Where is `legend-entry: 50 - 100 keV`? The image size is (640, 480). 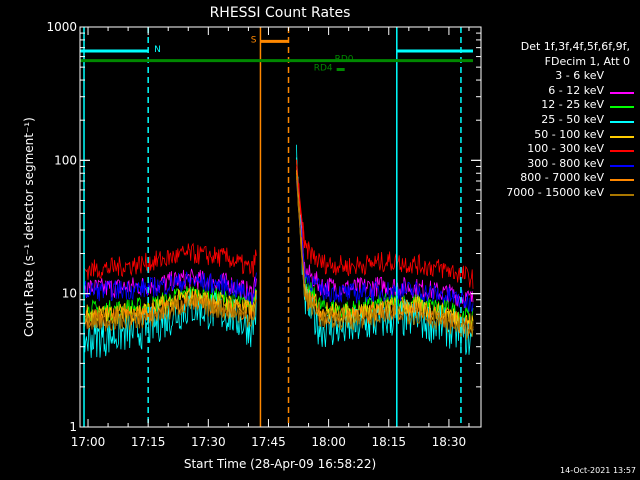 legend-entry: 50 - 100 keV is located at coordinates (558, 135).